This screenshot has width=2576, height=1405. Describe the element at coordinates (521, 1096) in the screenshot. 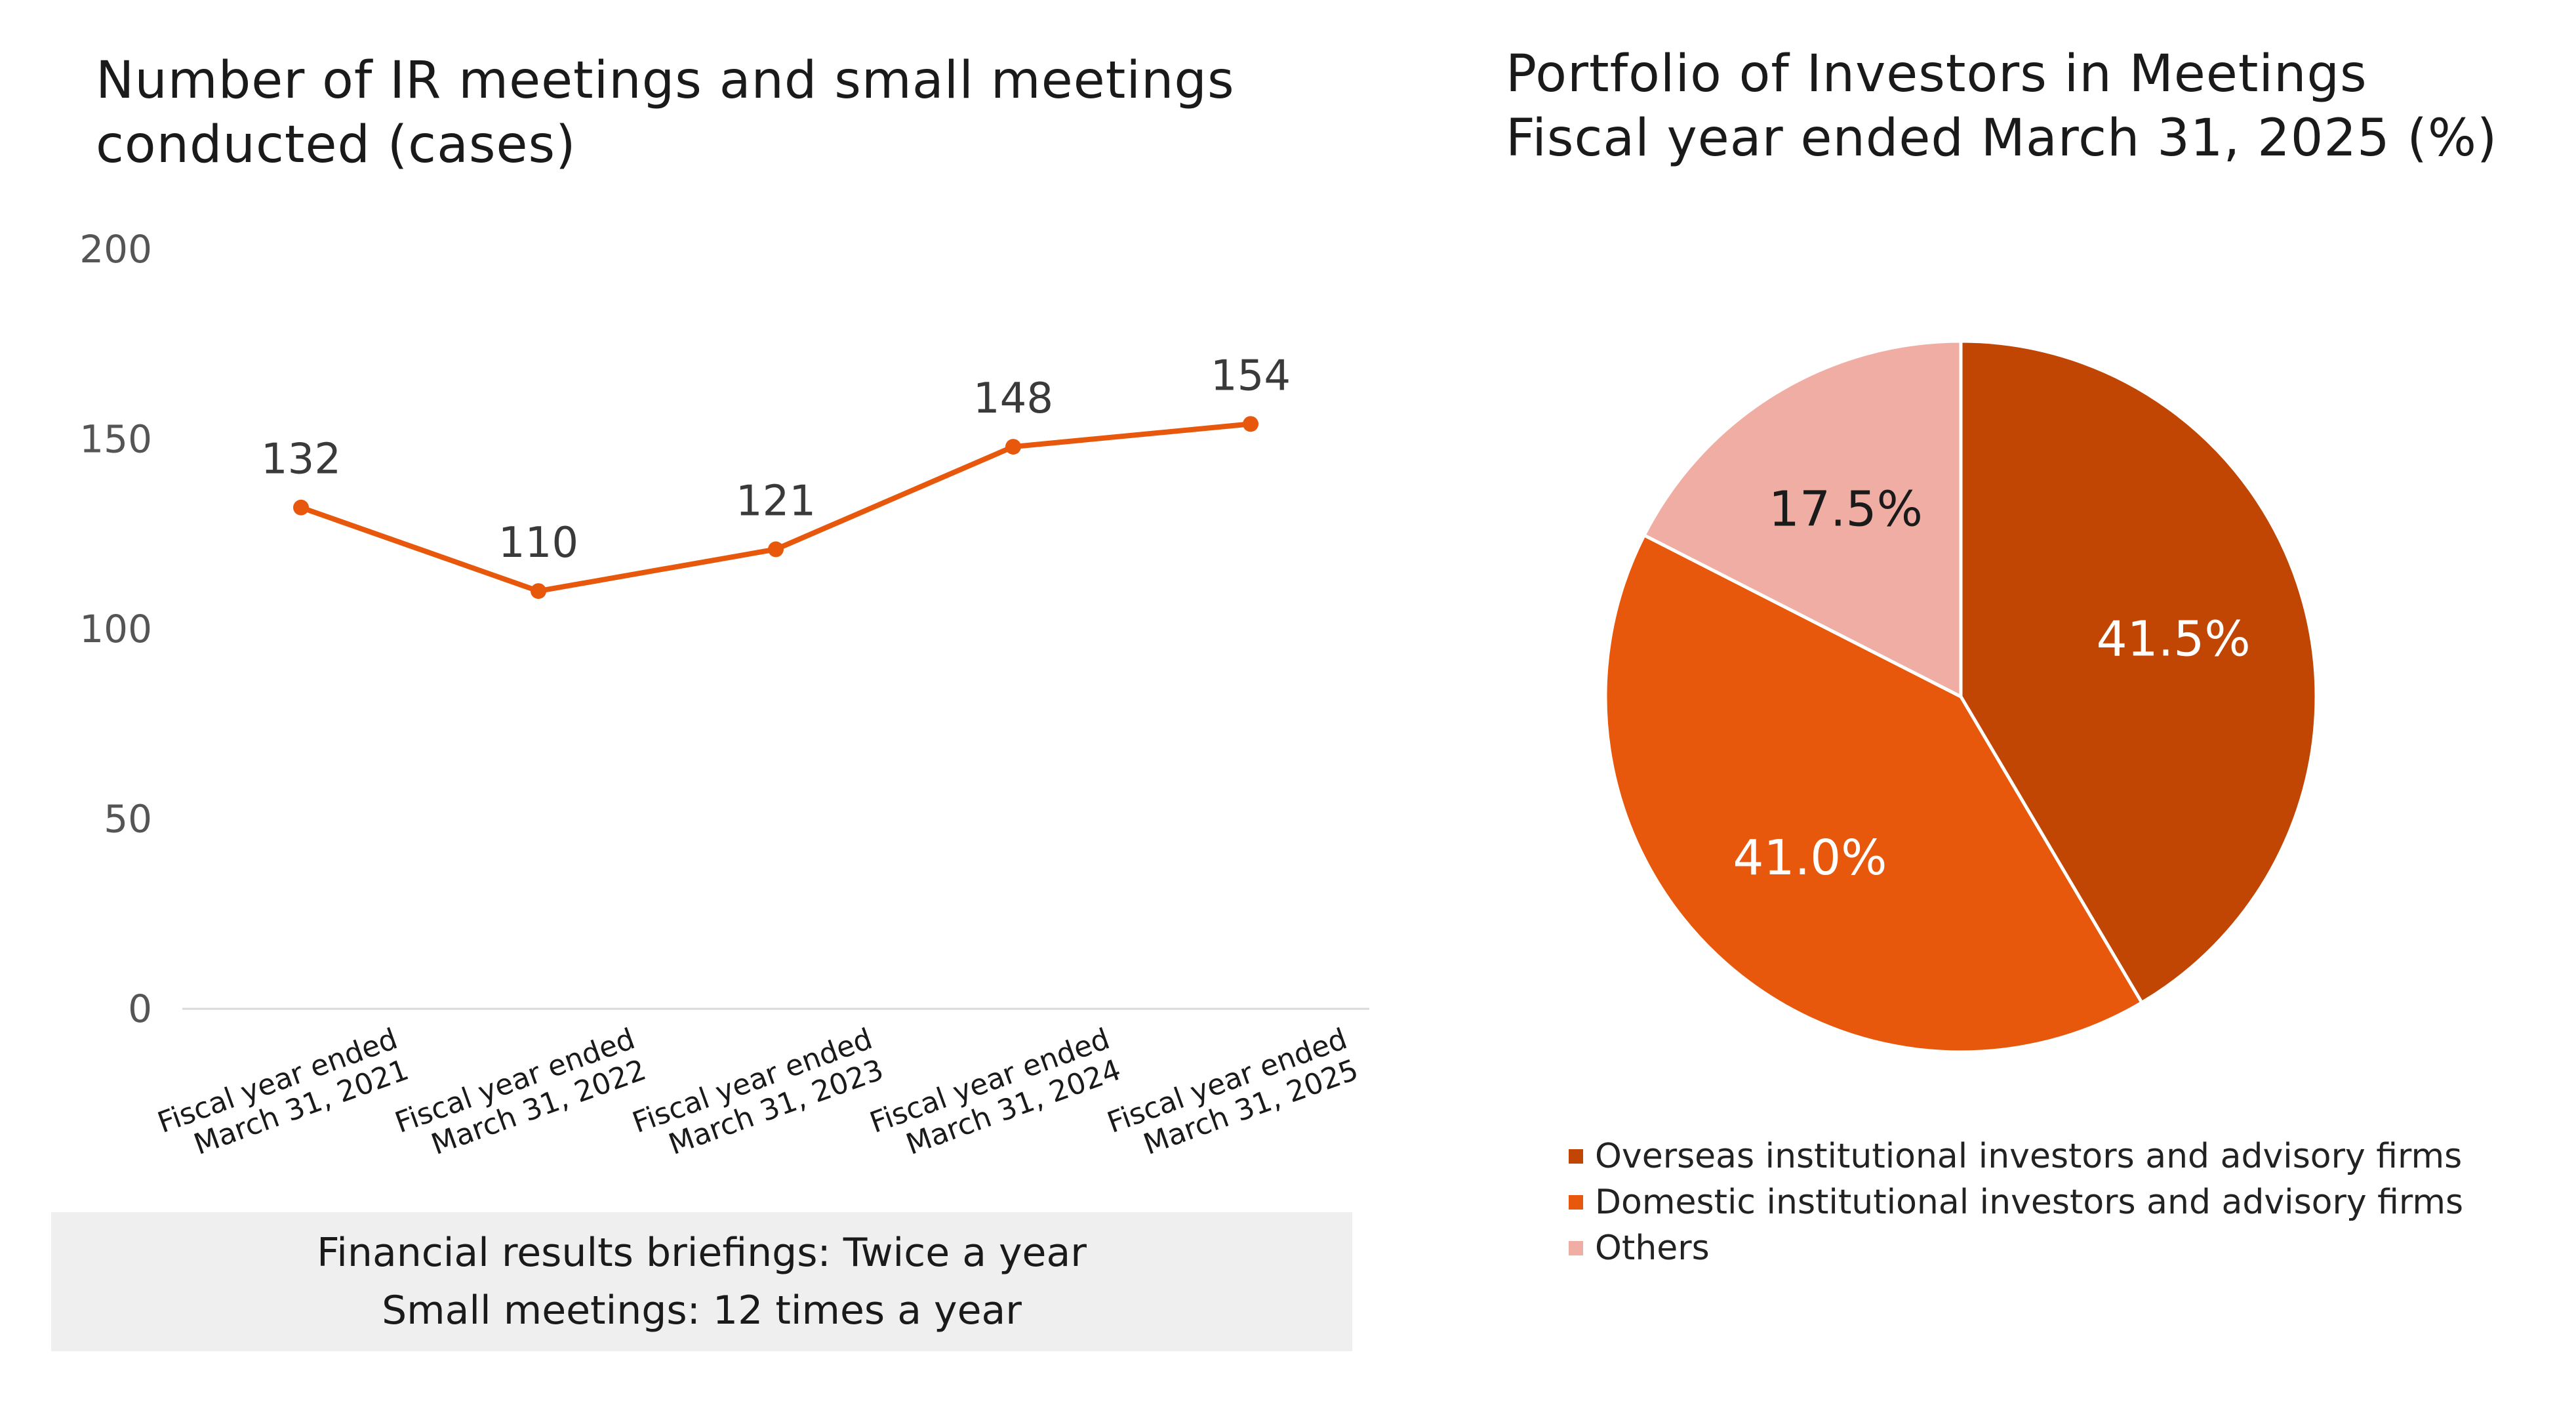

I see `x-tick-label: Fiscal year endedMarch 31, 2022` at that location.